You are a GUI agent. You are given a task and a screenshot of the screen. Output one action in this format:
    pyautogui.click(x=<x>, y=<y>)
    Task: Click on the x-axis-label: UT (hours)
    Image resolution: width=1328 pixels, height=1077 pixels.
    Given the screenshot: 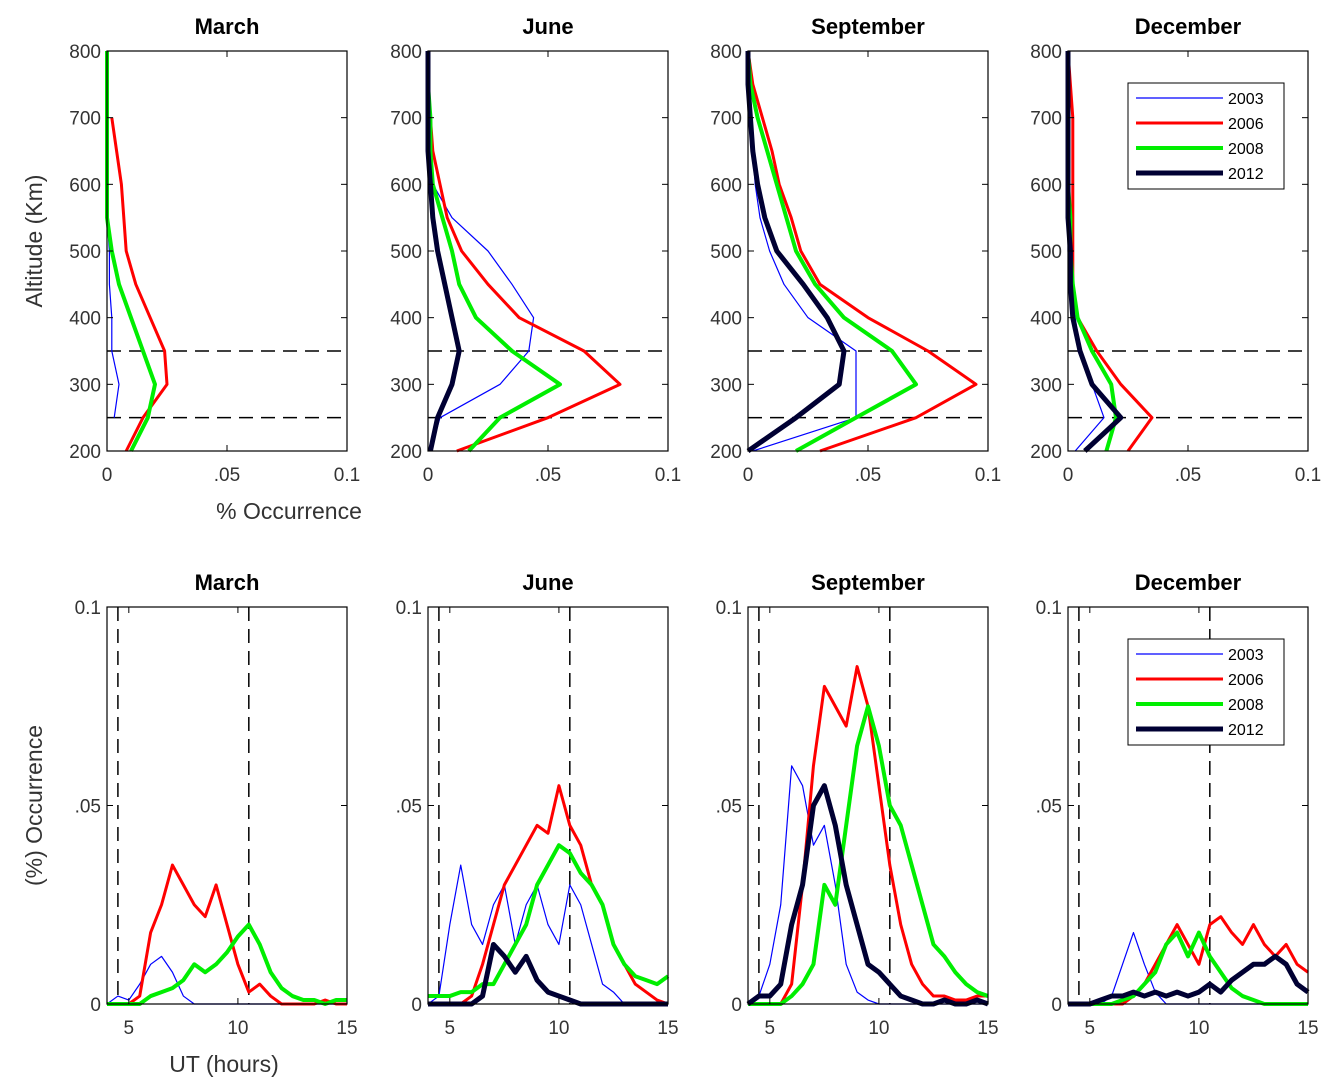 What is the action you would take?
    pyautogui.click(x=224, y=1064)
    